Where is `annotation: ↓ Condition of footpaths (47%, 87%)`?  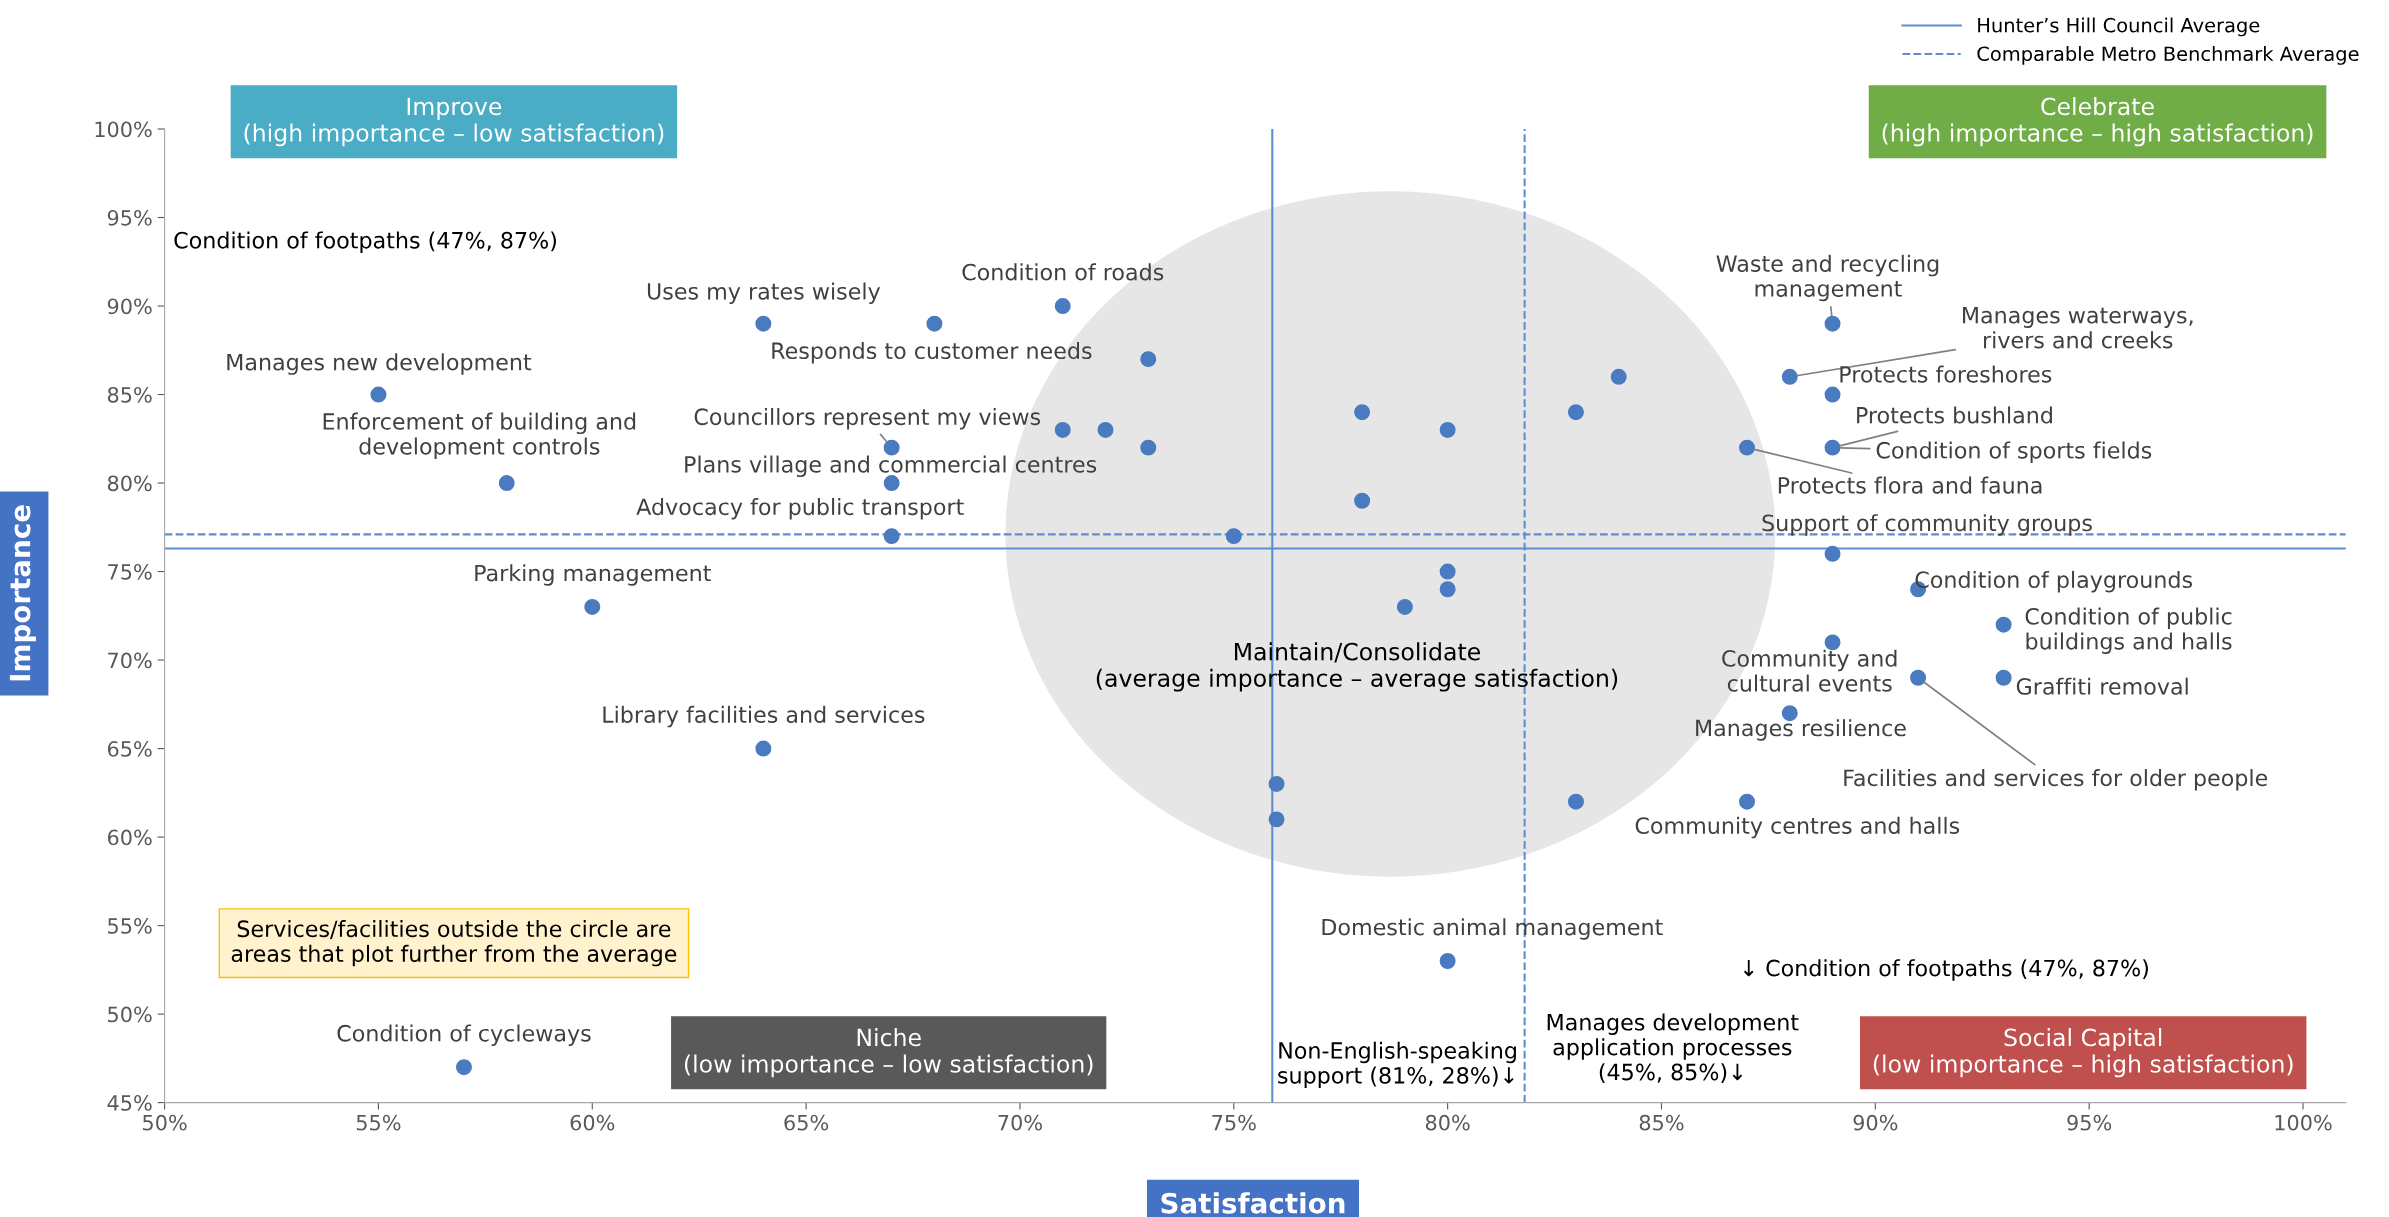
annotation: ↓ Condition of footpaths (47%, 87%) is located at coordinates (1945, 970).